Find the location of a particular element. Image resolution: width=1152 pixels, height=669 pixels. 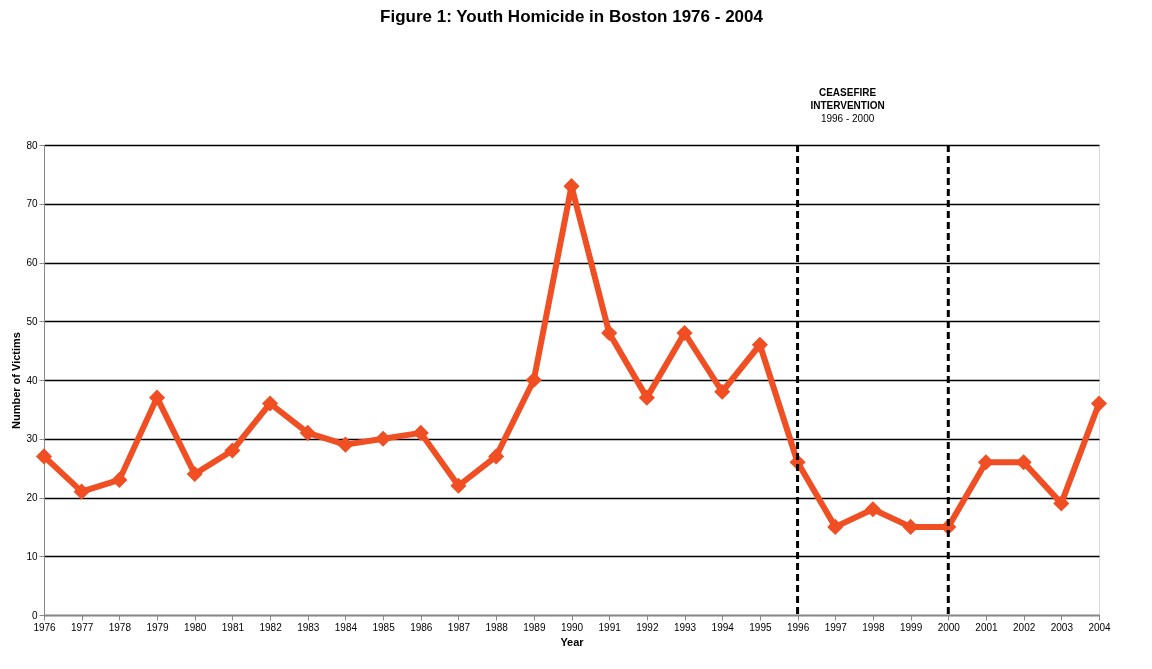

x-tick-label: 1987 is located at coordinates (459, 627).